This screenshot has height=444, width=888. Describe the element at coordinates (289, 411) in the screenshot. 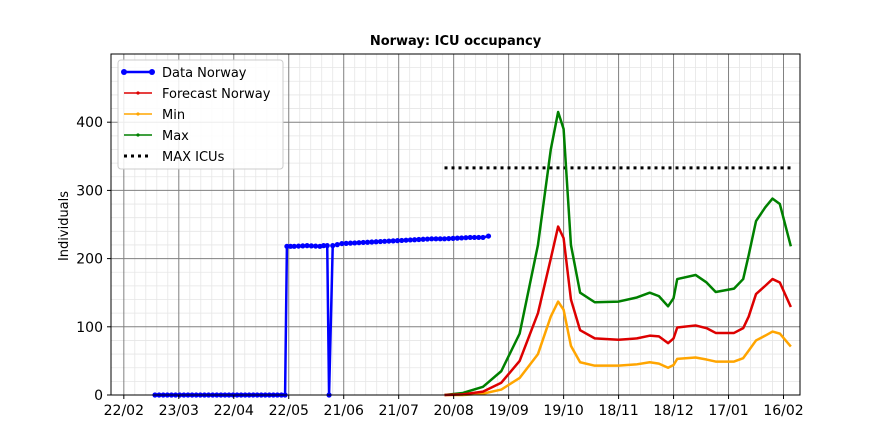

I see `x-tick-label: 22/05` at that location.